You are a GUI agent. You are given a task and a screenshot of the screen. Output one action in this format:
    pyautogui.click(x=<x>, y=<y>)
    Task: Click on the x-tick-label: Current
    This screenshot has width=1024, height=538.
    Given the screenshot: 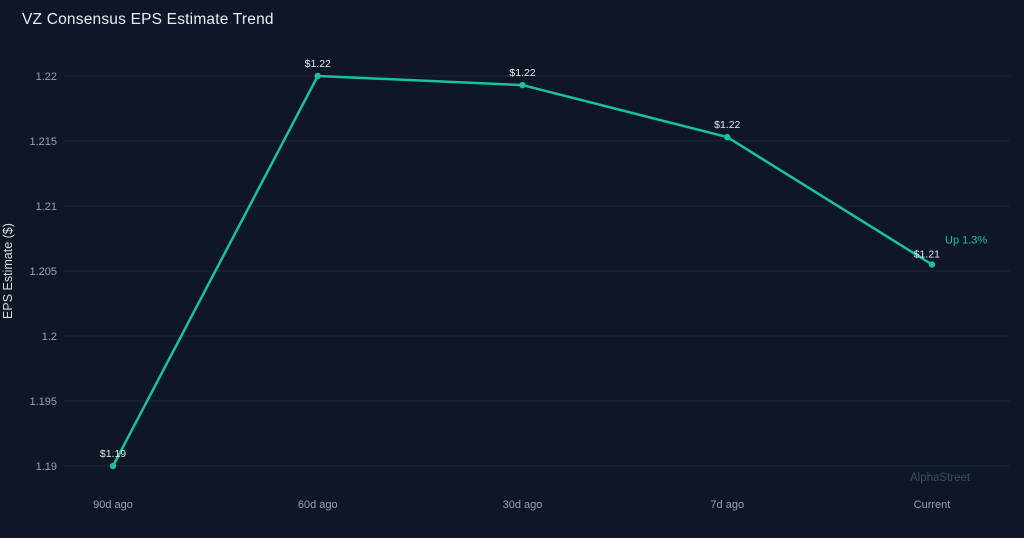 What is the action you would take?
    pyautogui.click(x=932, y=505)
    